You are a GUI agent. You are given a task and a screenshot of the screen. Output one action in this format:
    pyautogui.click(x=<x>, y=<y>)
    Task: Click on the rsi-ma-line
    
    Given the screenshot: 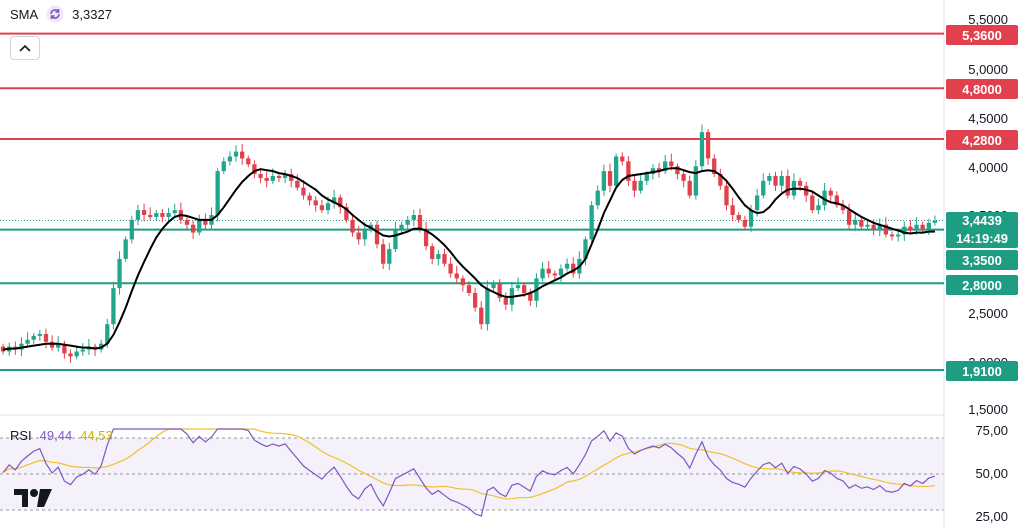 What is the action you would take?
    pyautogui.click(x=468, y=464)
    